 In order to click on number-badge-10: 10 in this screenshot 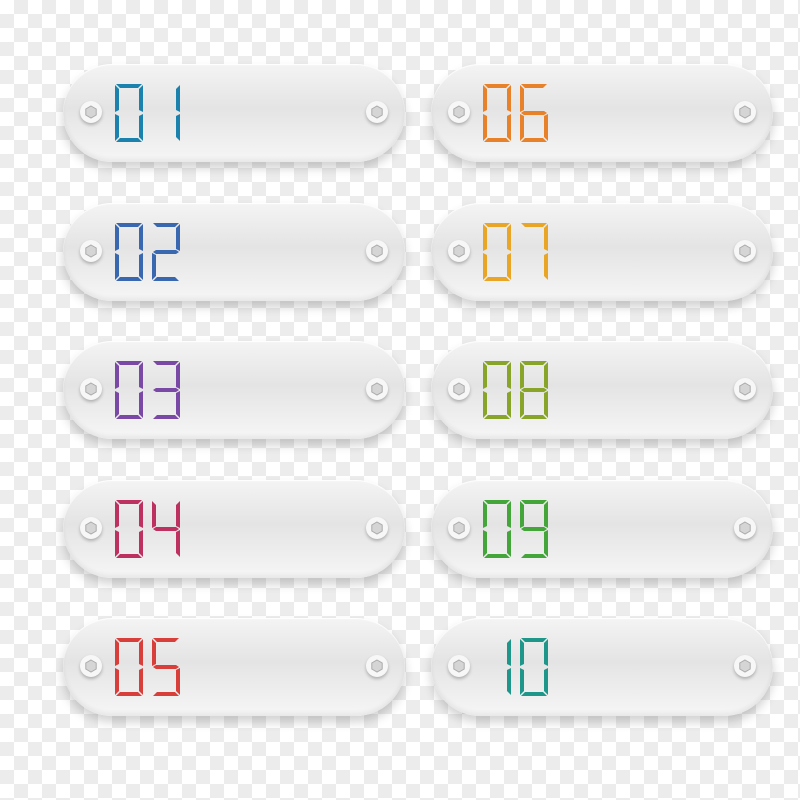, I will do `click(602, 667)`.